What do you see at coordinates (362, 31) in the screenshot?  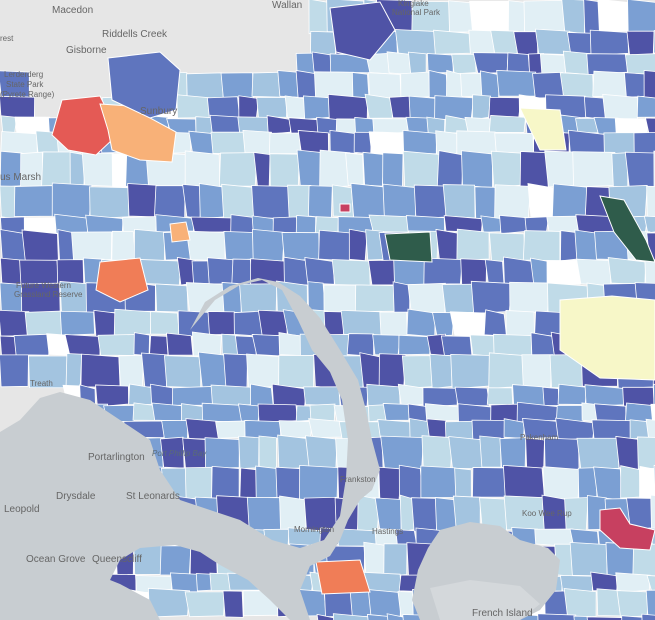 I see `region-kinglake` at bounding box center [362, 31].